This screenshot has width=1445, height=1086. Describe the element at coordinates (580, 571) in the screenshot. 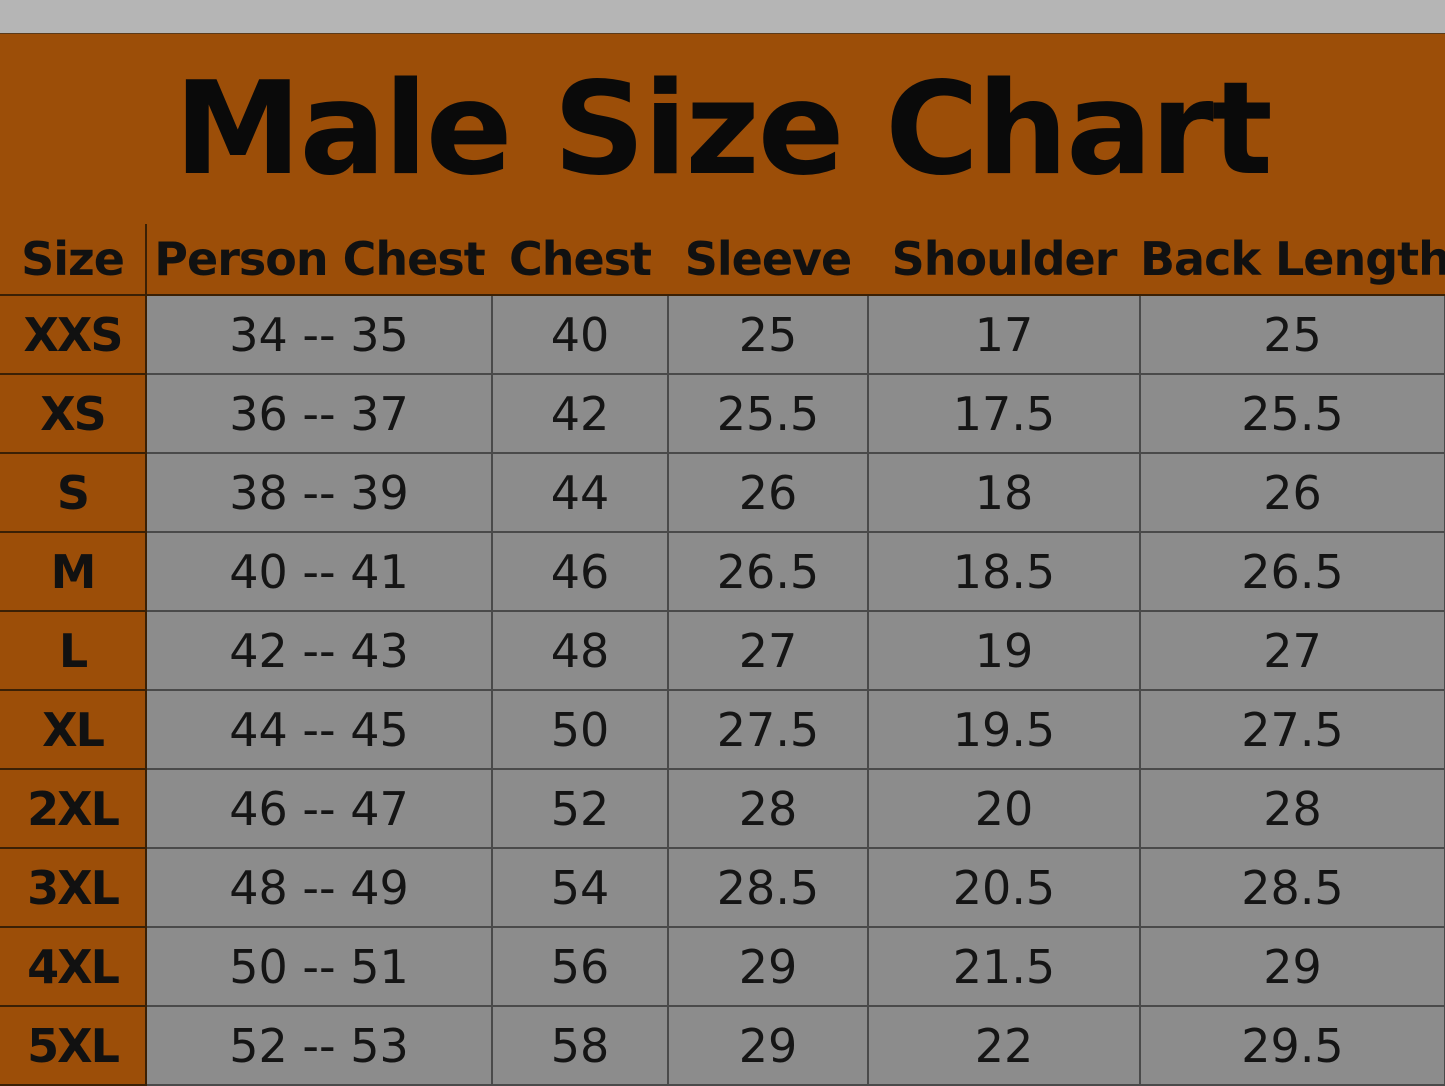

I see `table-cell: 46` at that location.